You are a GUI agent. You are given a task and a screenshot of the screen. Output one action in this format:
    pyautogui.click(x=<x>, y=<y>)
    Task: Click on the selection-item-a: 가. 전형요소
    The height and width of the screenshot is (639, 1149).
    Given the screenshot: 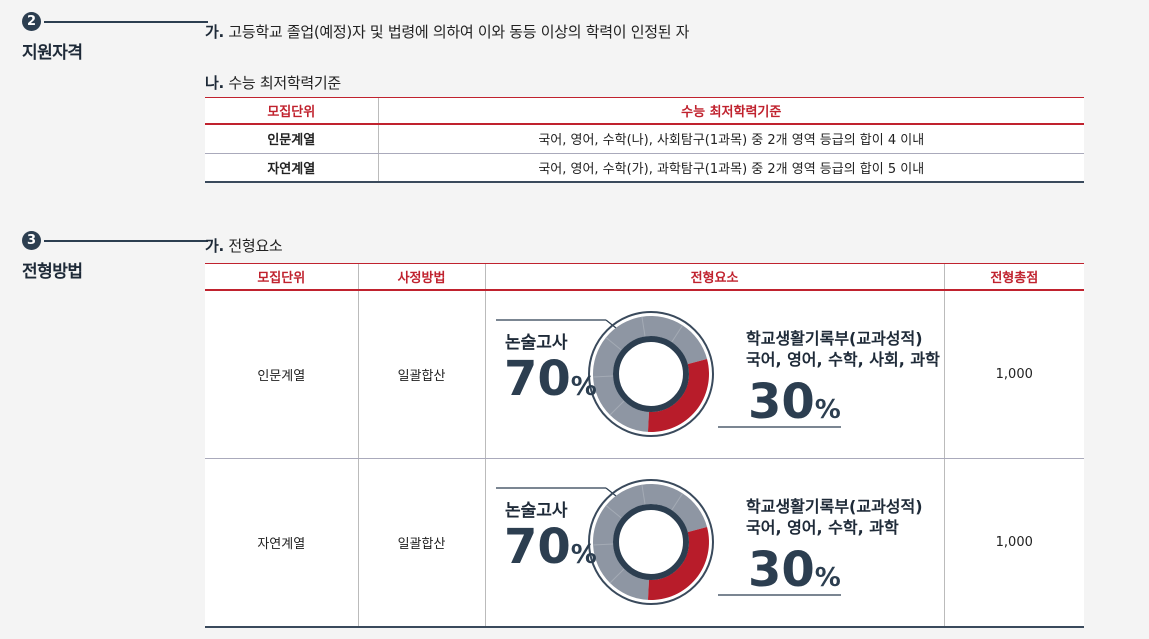 What is the action you would take?
    pyautogui.click(x=244, y=245)
    